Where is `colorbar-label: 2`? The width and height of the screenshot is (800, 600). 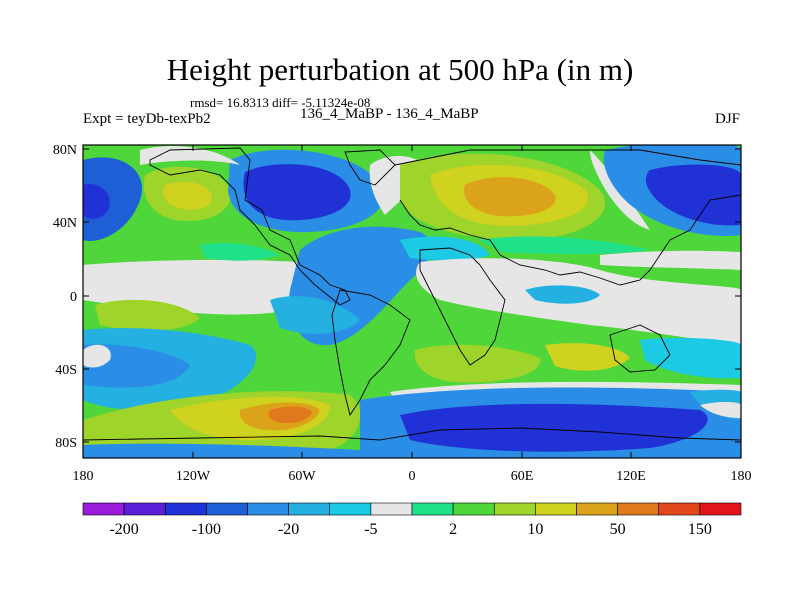
colorbar-label: 2 is located at coordinates (453, 529).